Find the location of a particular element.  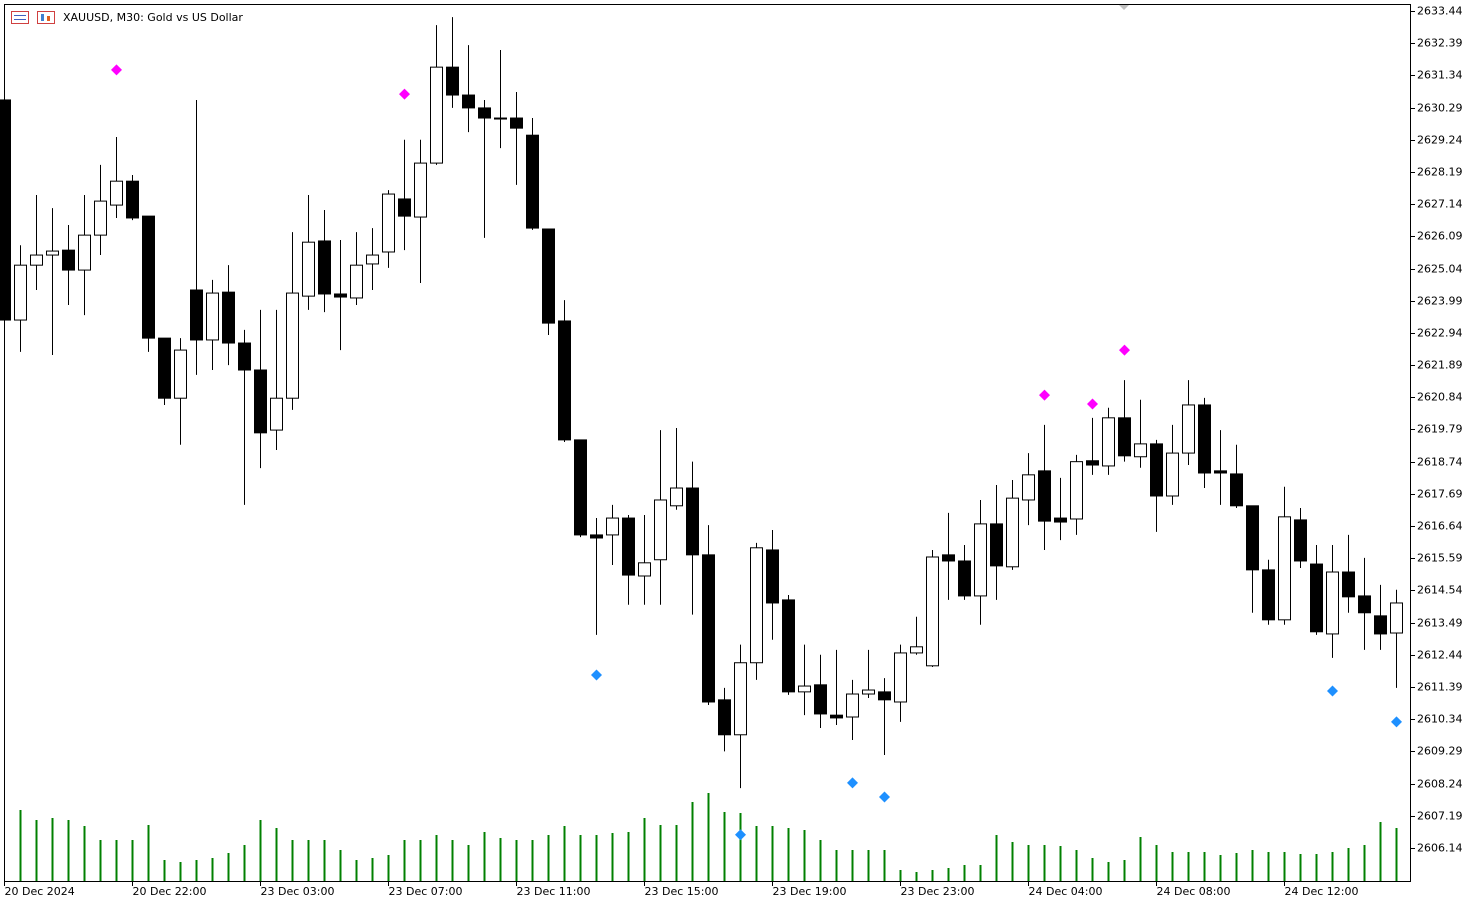

x-tick-label: 20 Dec 22:00 is located at coordinates (170, 891).